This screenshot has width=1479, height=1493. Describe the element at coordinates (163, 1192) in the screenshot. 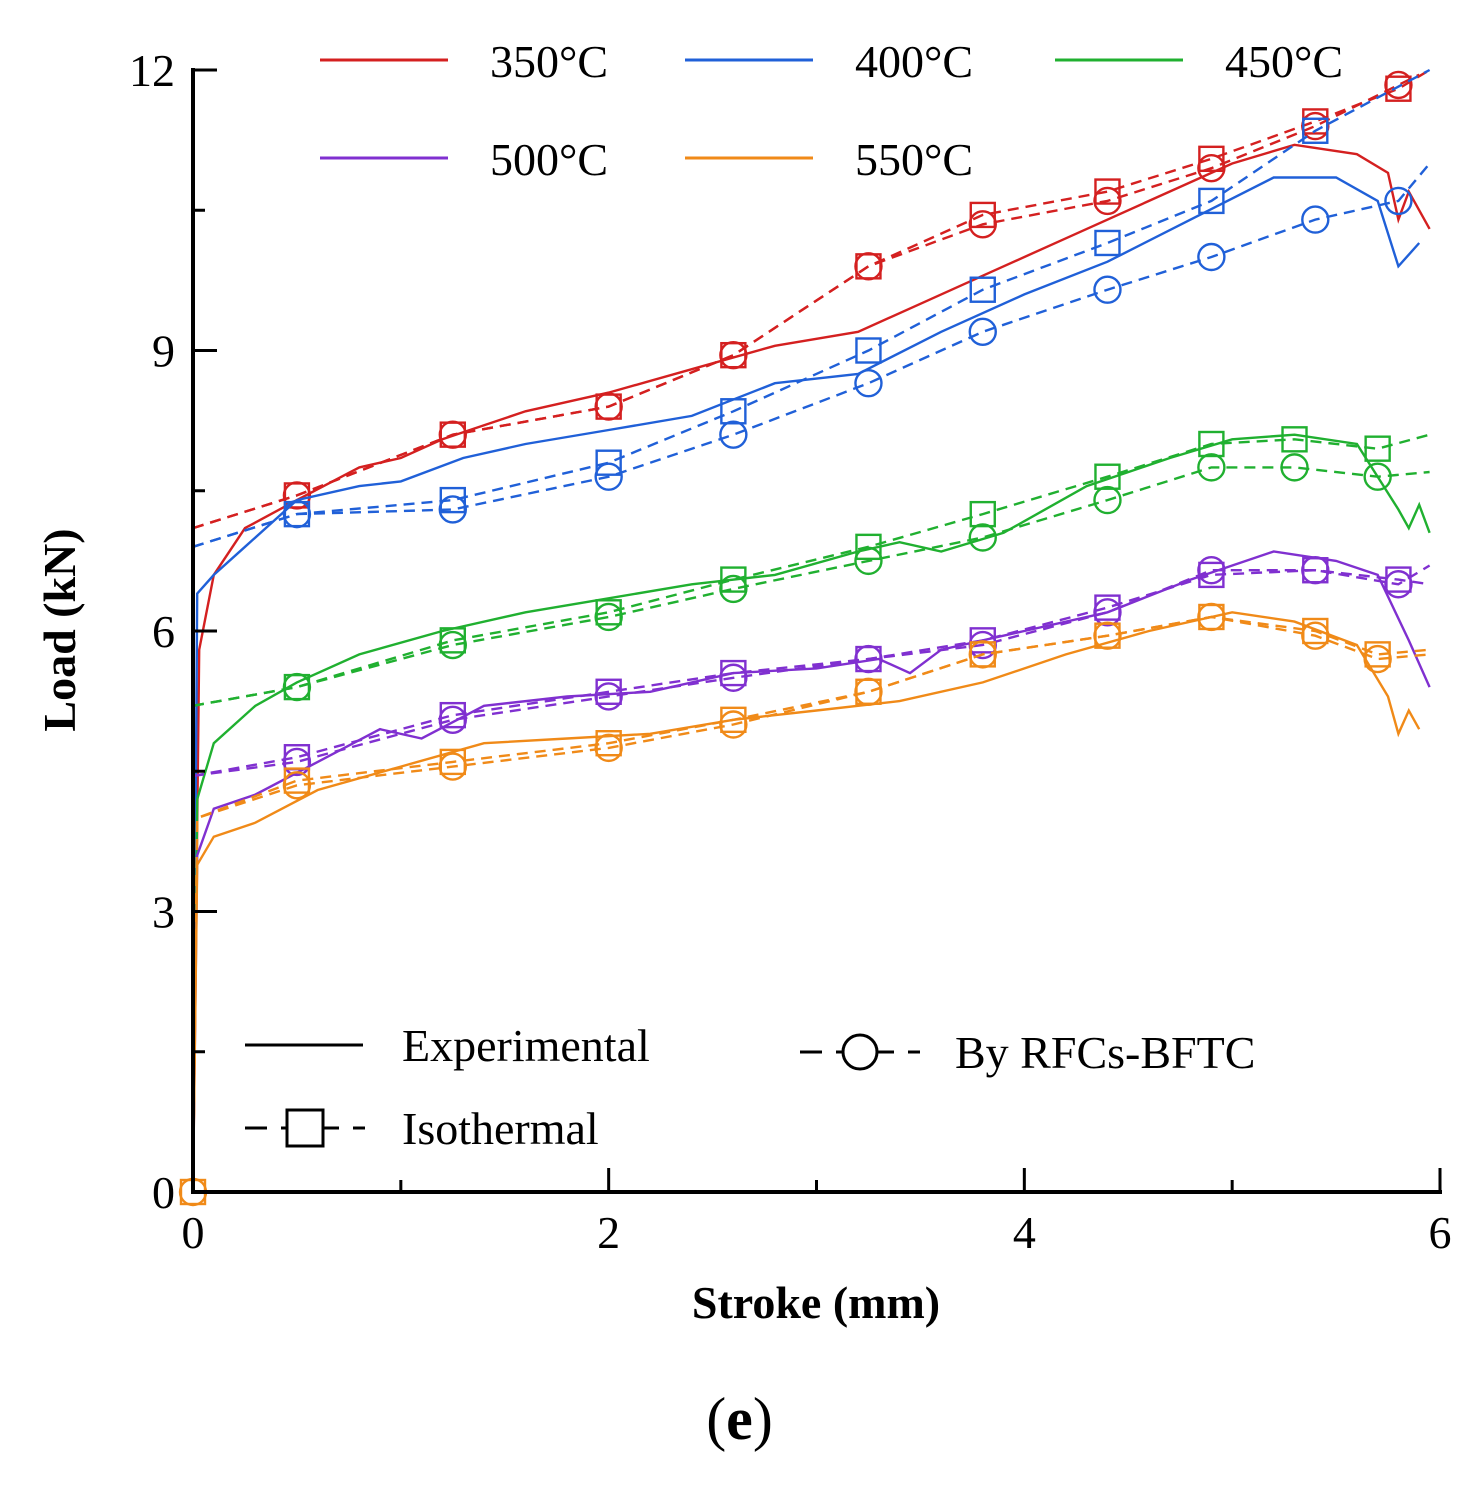

I see `y-tick-label: 0` at that location.